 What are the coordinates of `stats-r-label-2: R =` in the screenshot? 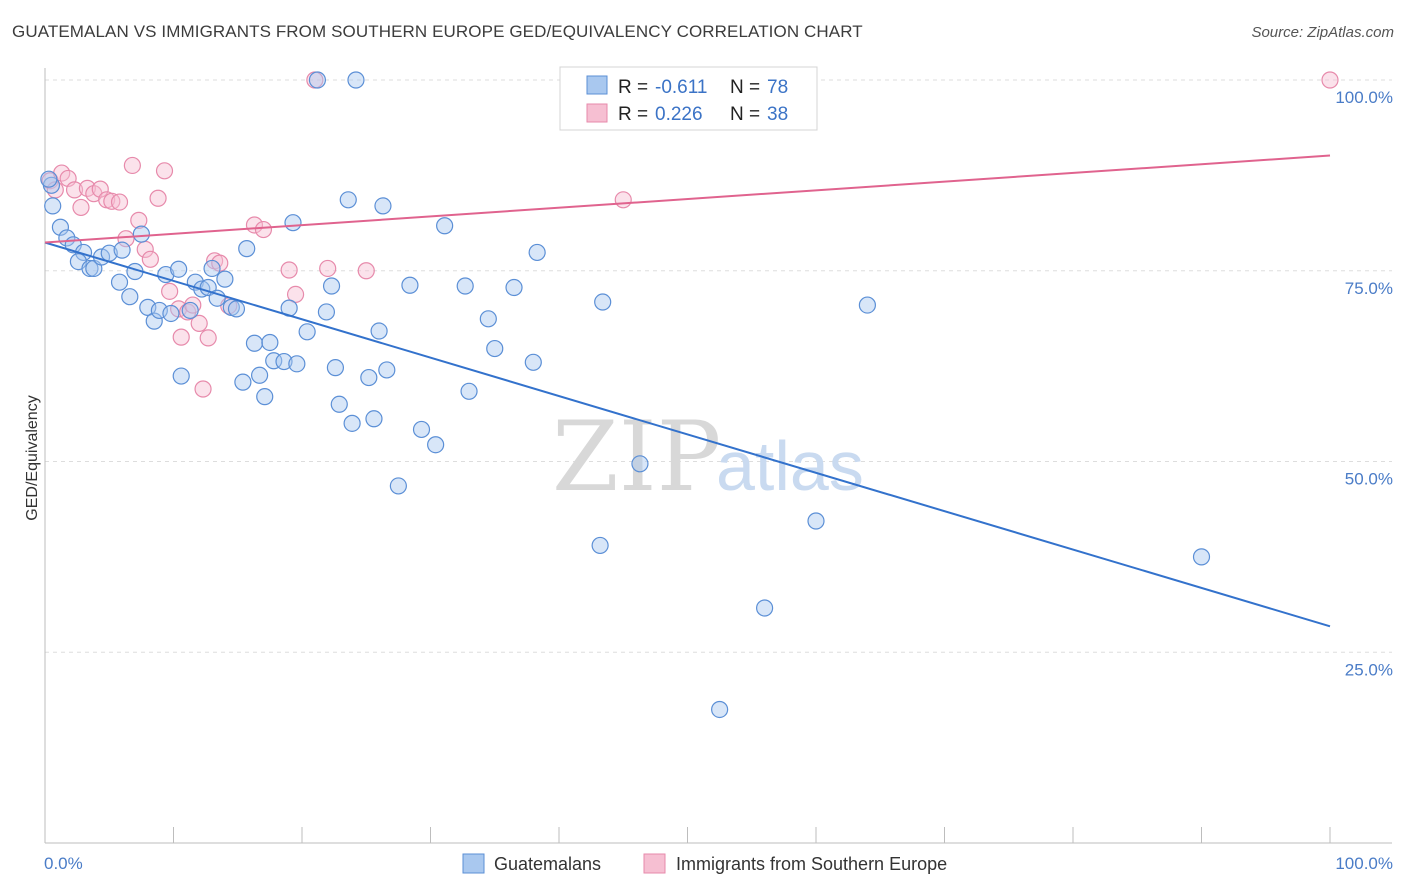 It's located at (633, 114).